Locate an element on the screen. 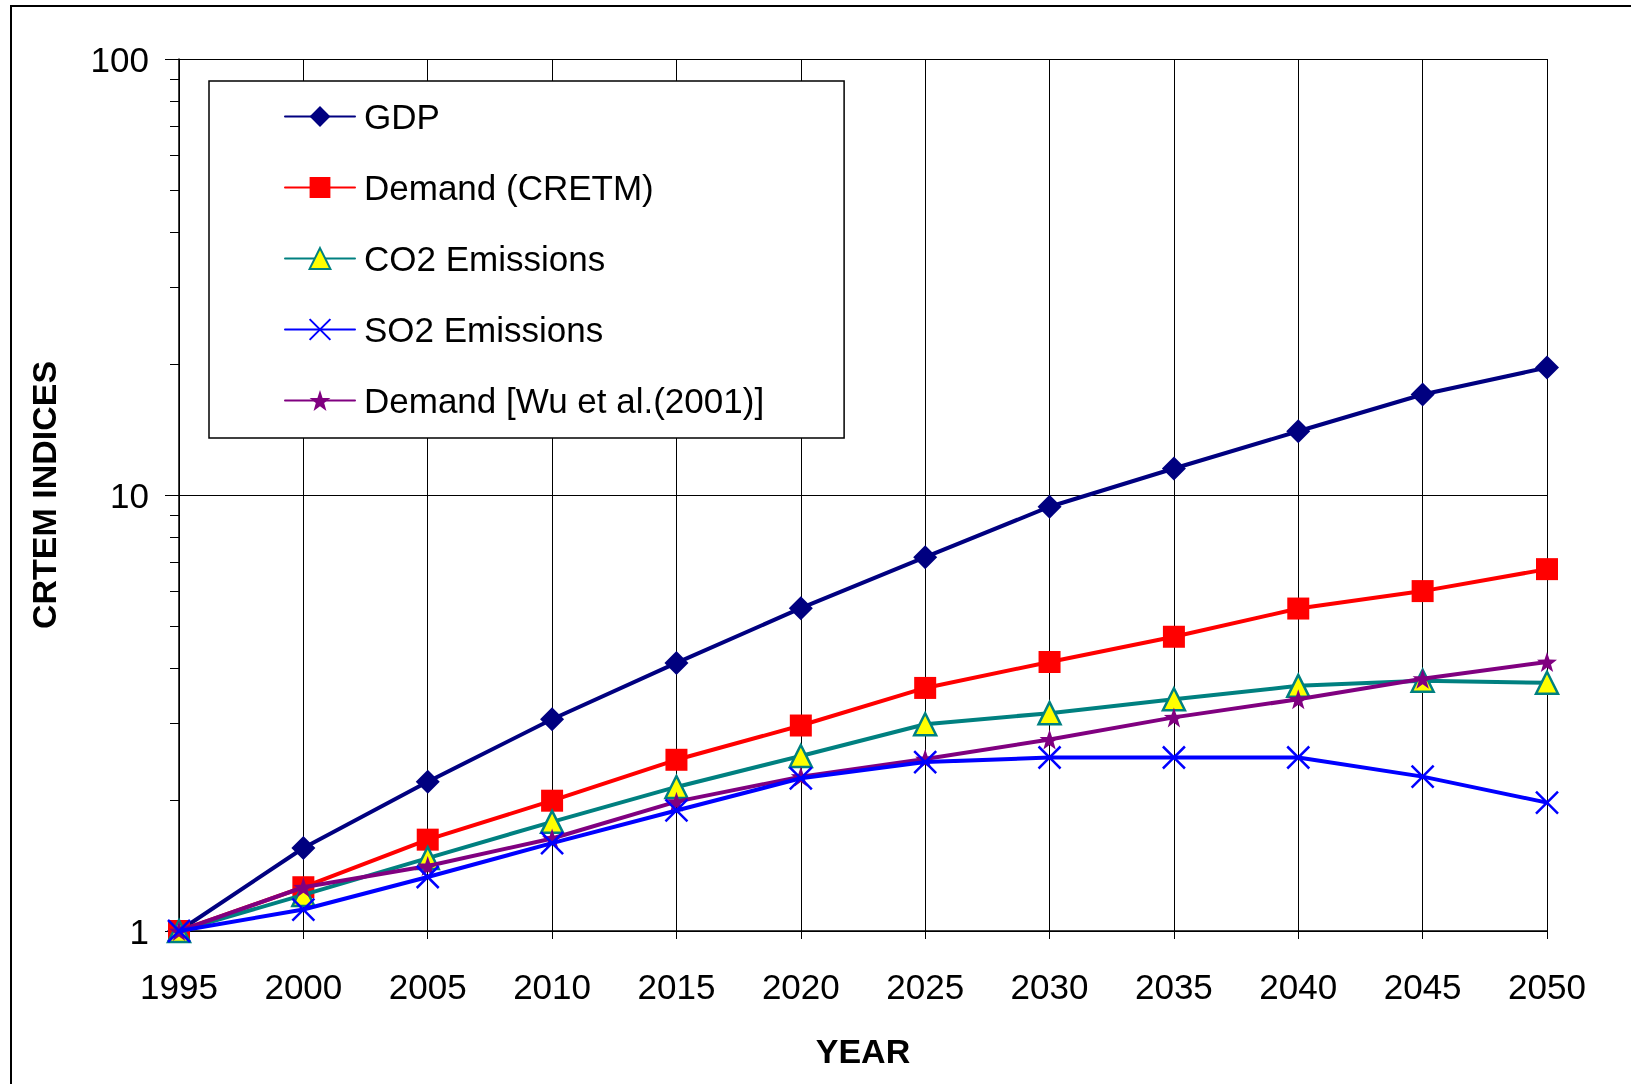 Image resolution: width=1631 pixels, height=1084 pixels. x-tick-label: 2030 is located at coordinates (1049, 986).